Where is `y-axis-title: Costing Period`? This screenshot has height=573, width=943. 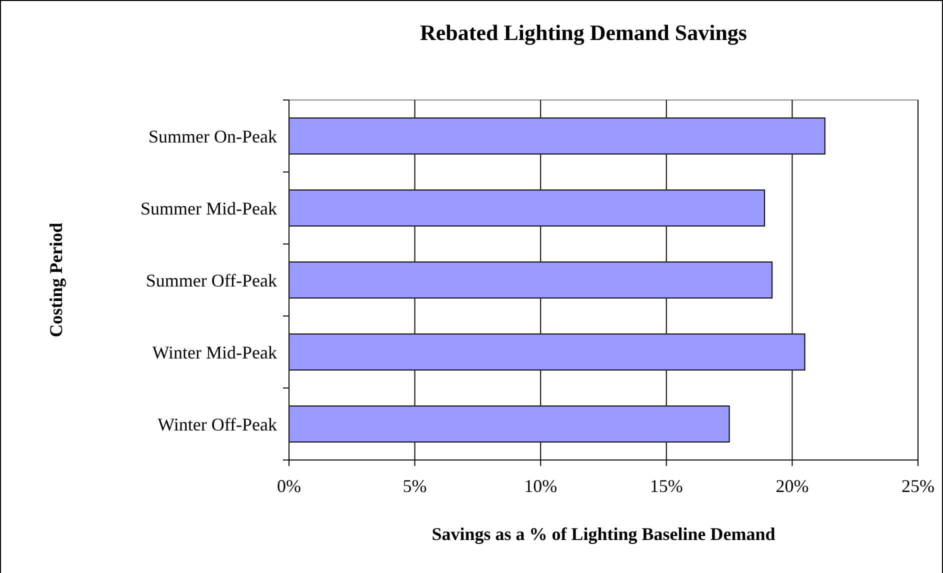 y-axis-title: Costing Period is located at coordinates (56, 280).